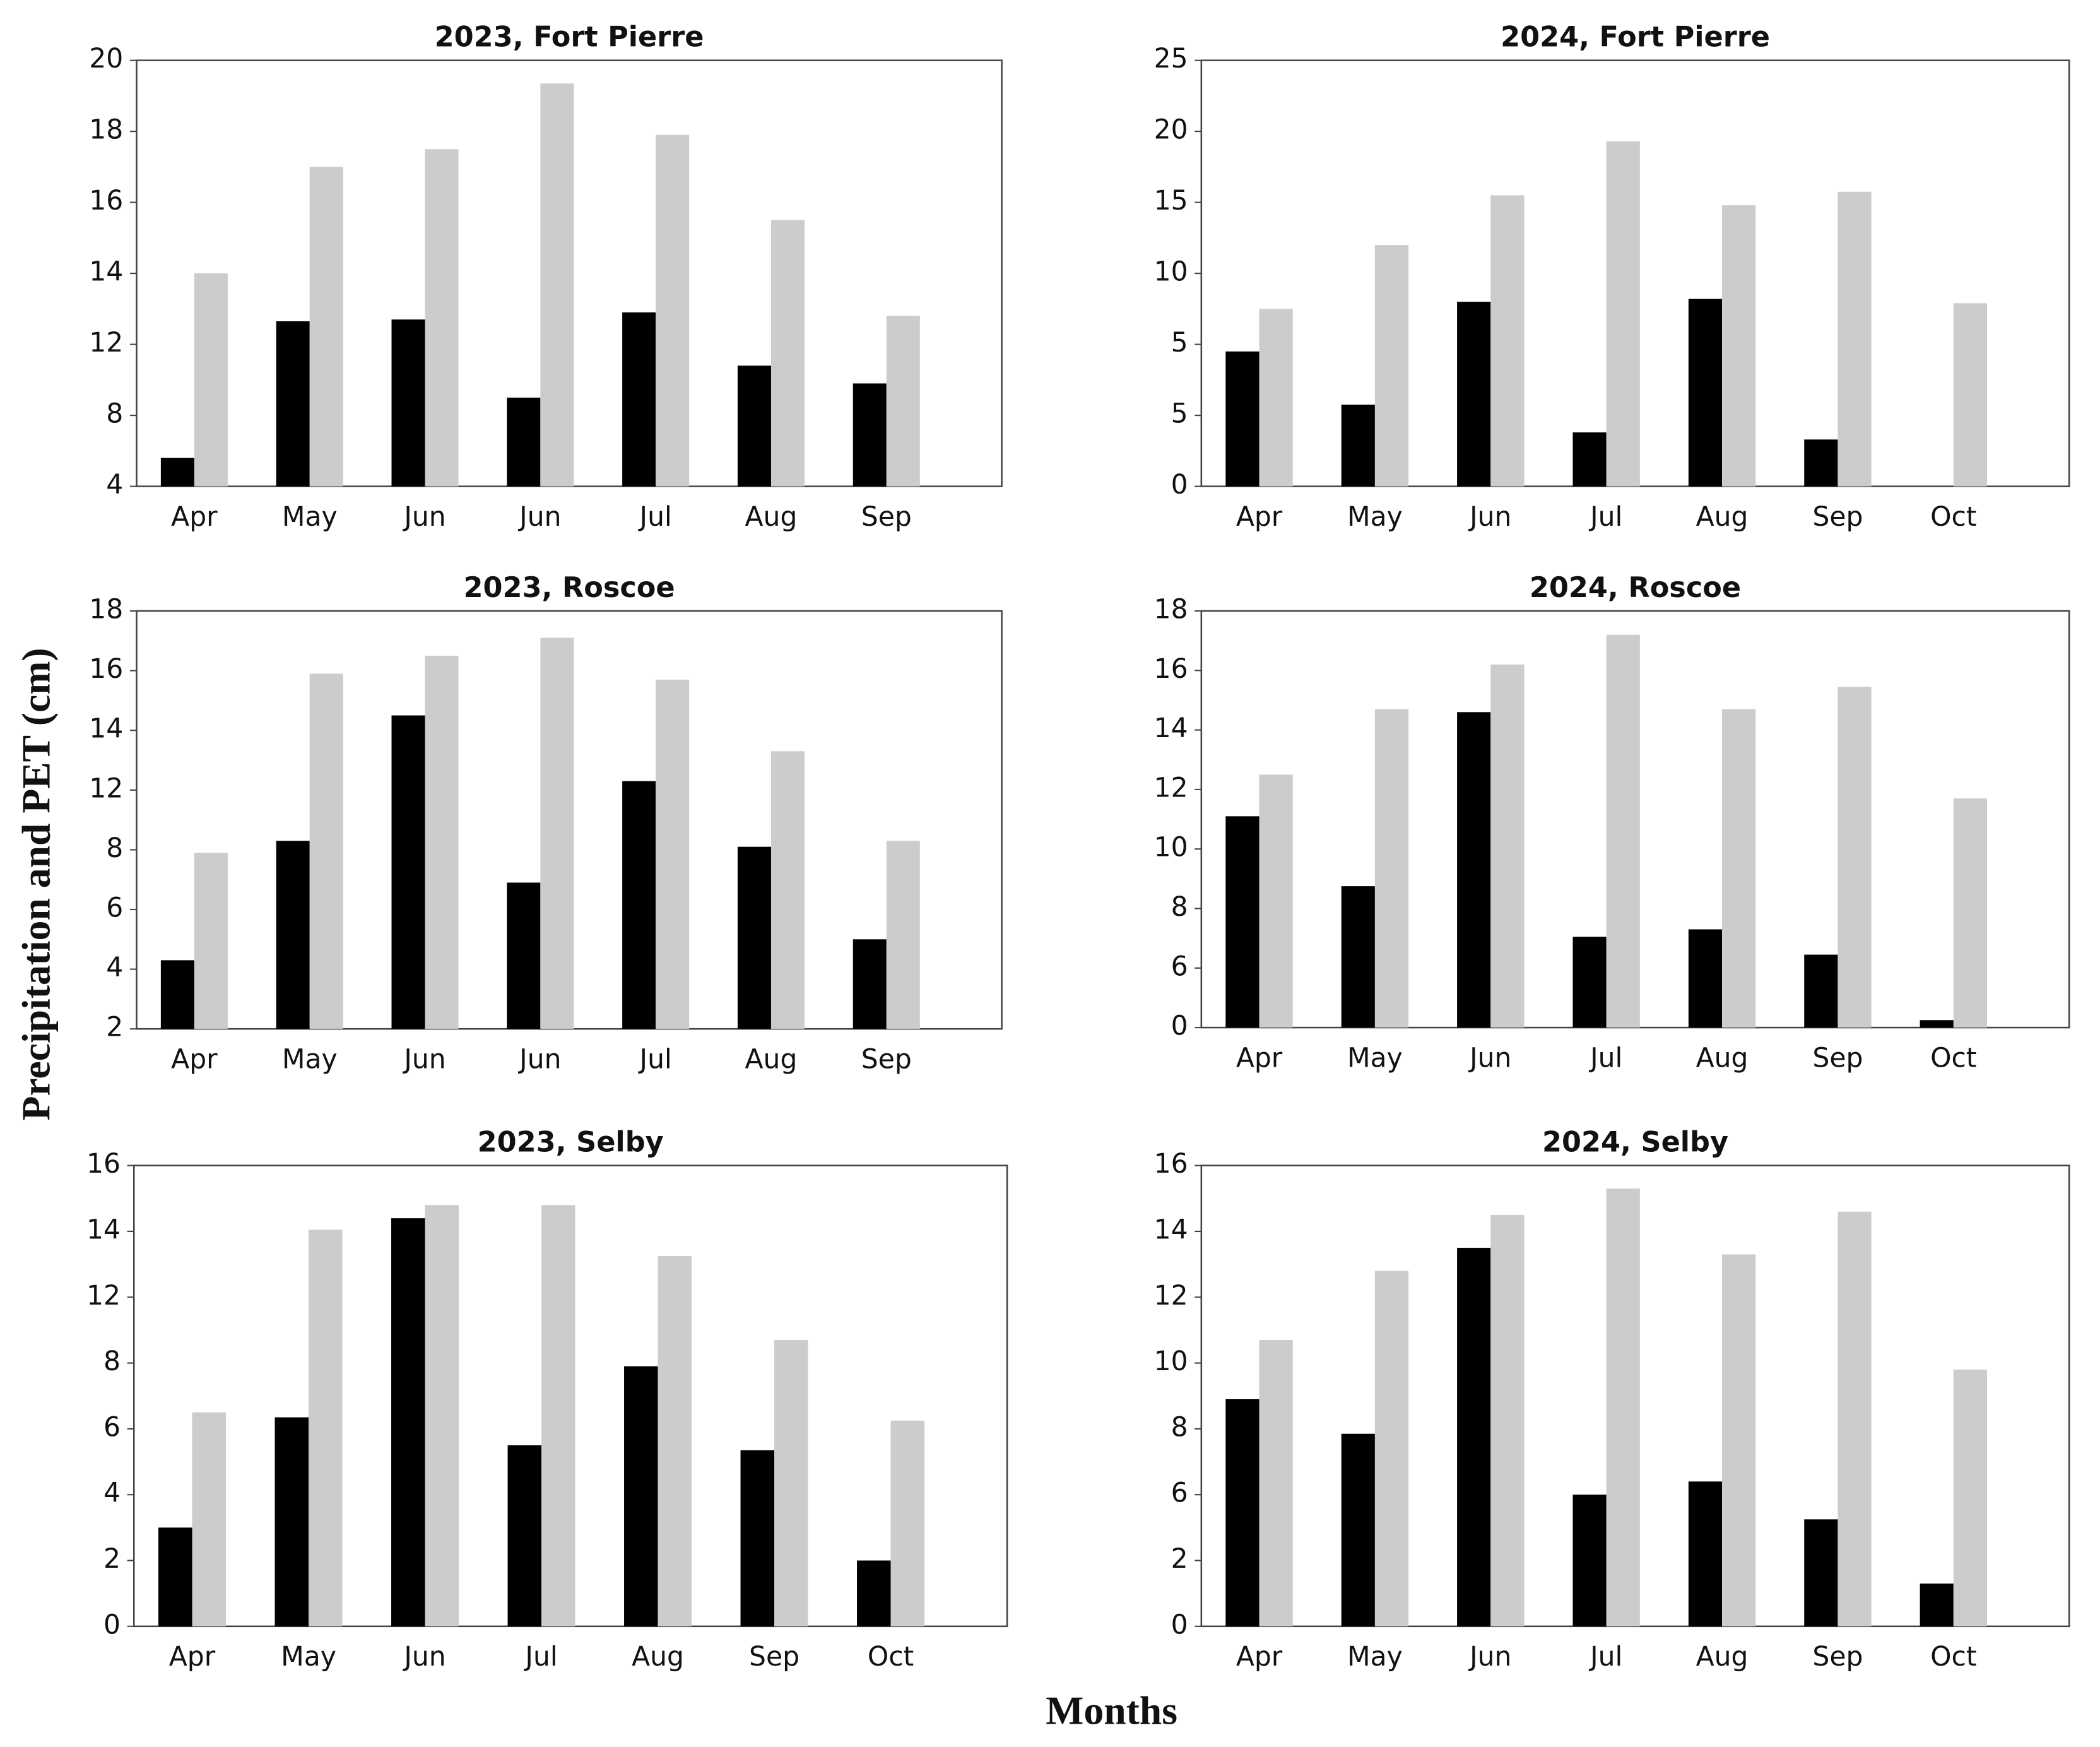 This screenshot has width=2100, height=1747. What do you see at coordinates (35, 884) in the screenshot?
I see `y-axis-title: Precipitation and PET (cm)` at bounding box center [35, 884].